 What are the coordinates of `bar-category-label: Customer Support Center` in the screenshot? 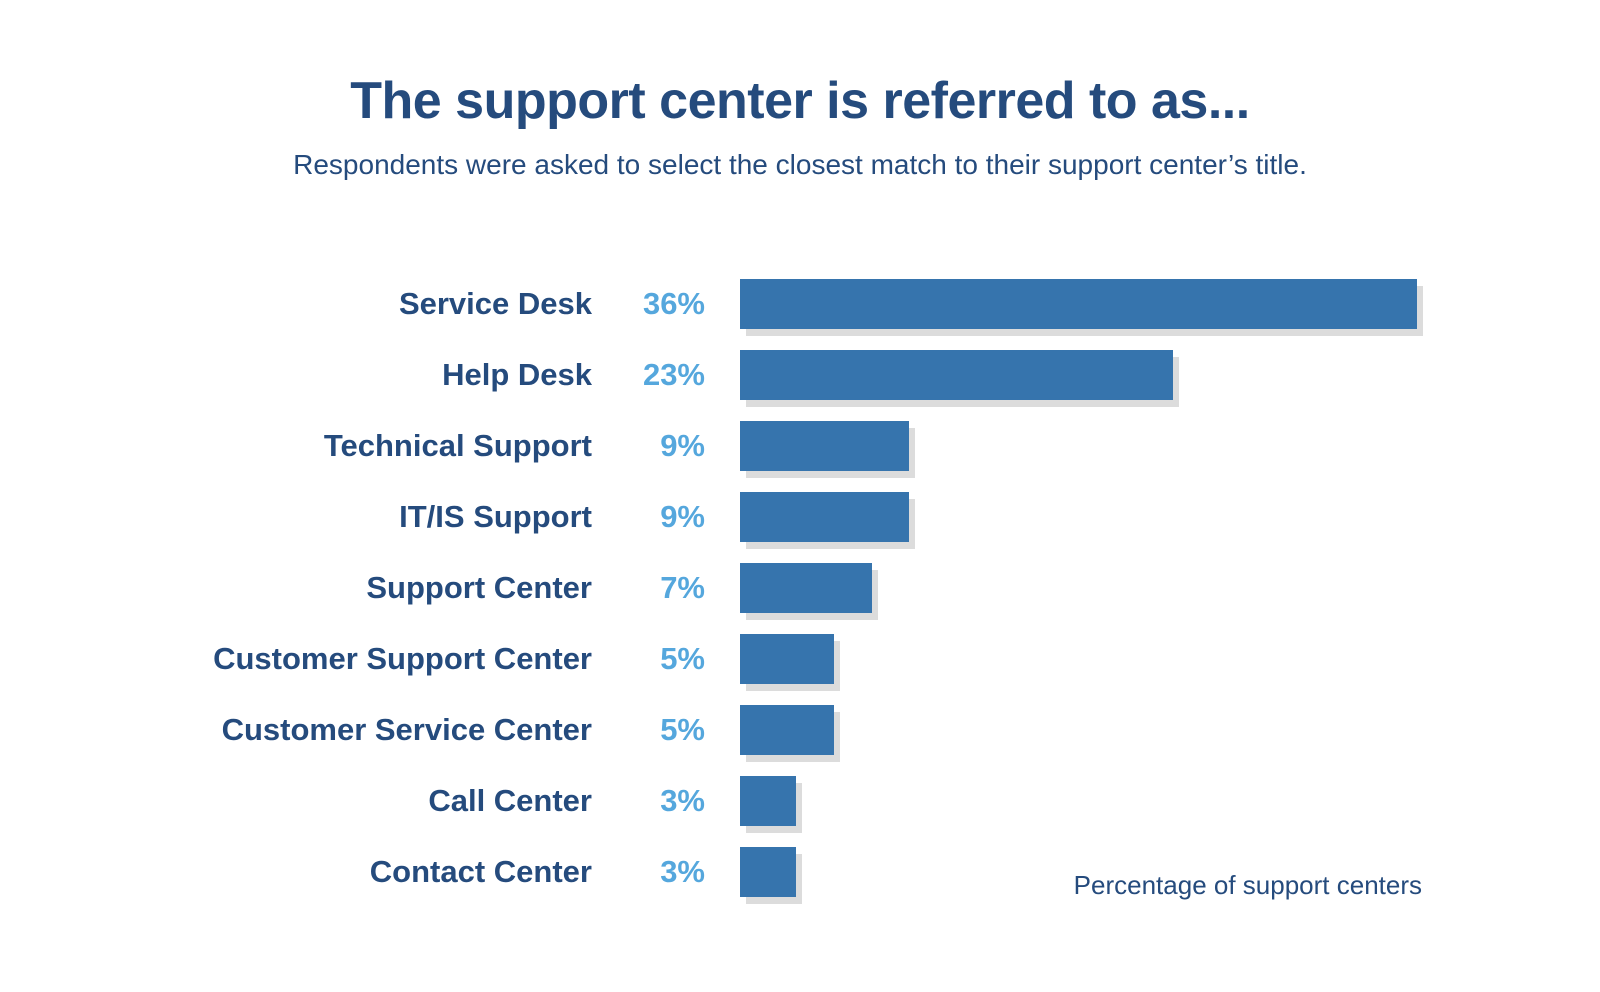 It's located at (402, 658).